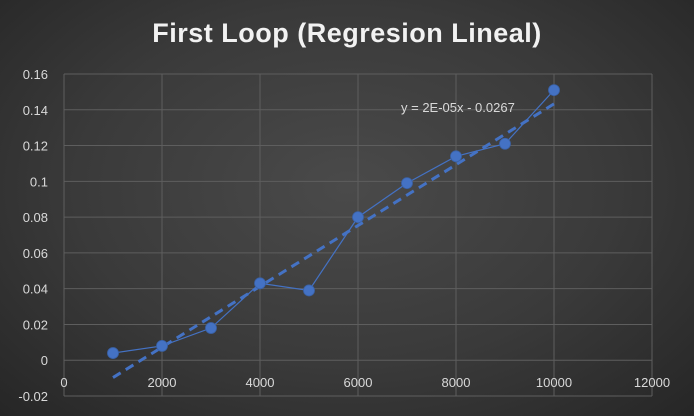  Describe the element at coordinates (458, 107) in the screenshot. I see `trendline-equation: y = 2E-05x - 0.0267` at that location.